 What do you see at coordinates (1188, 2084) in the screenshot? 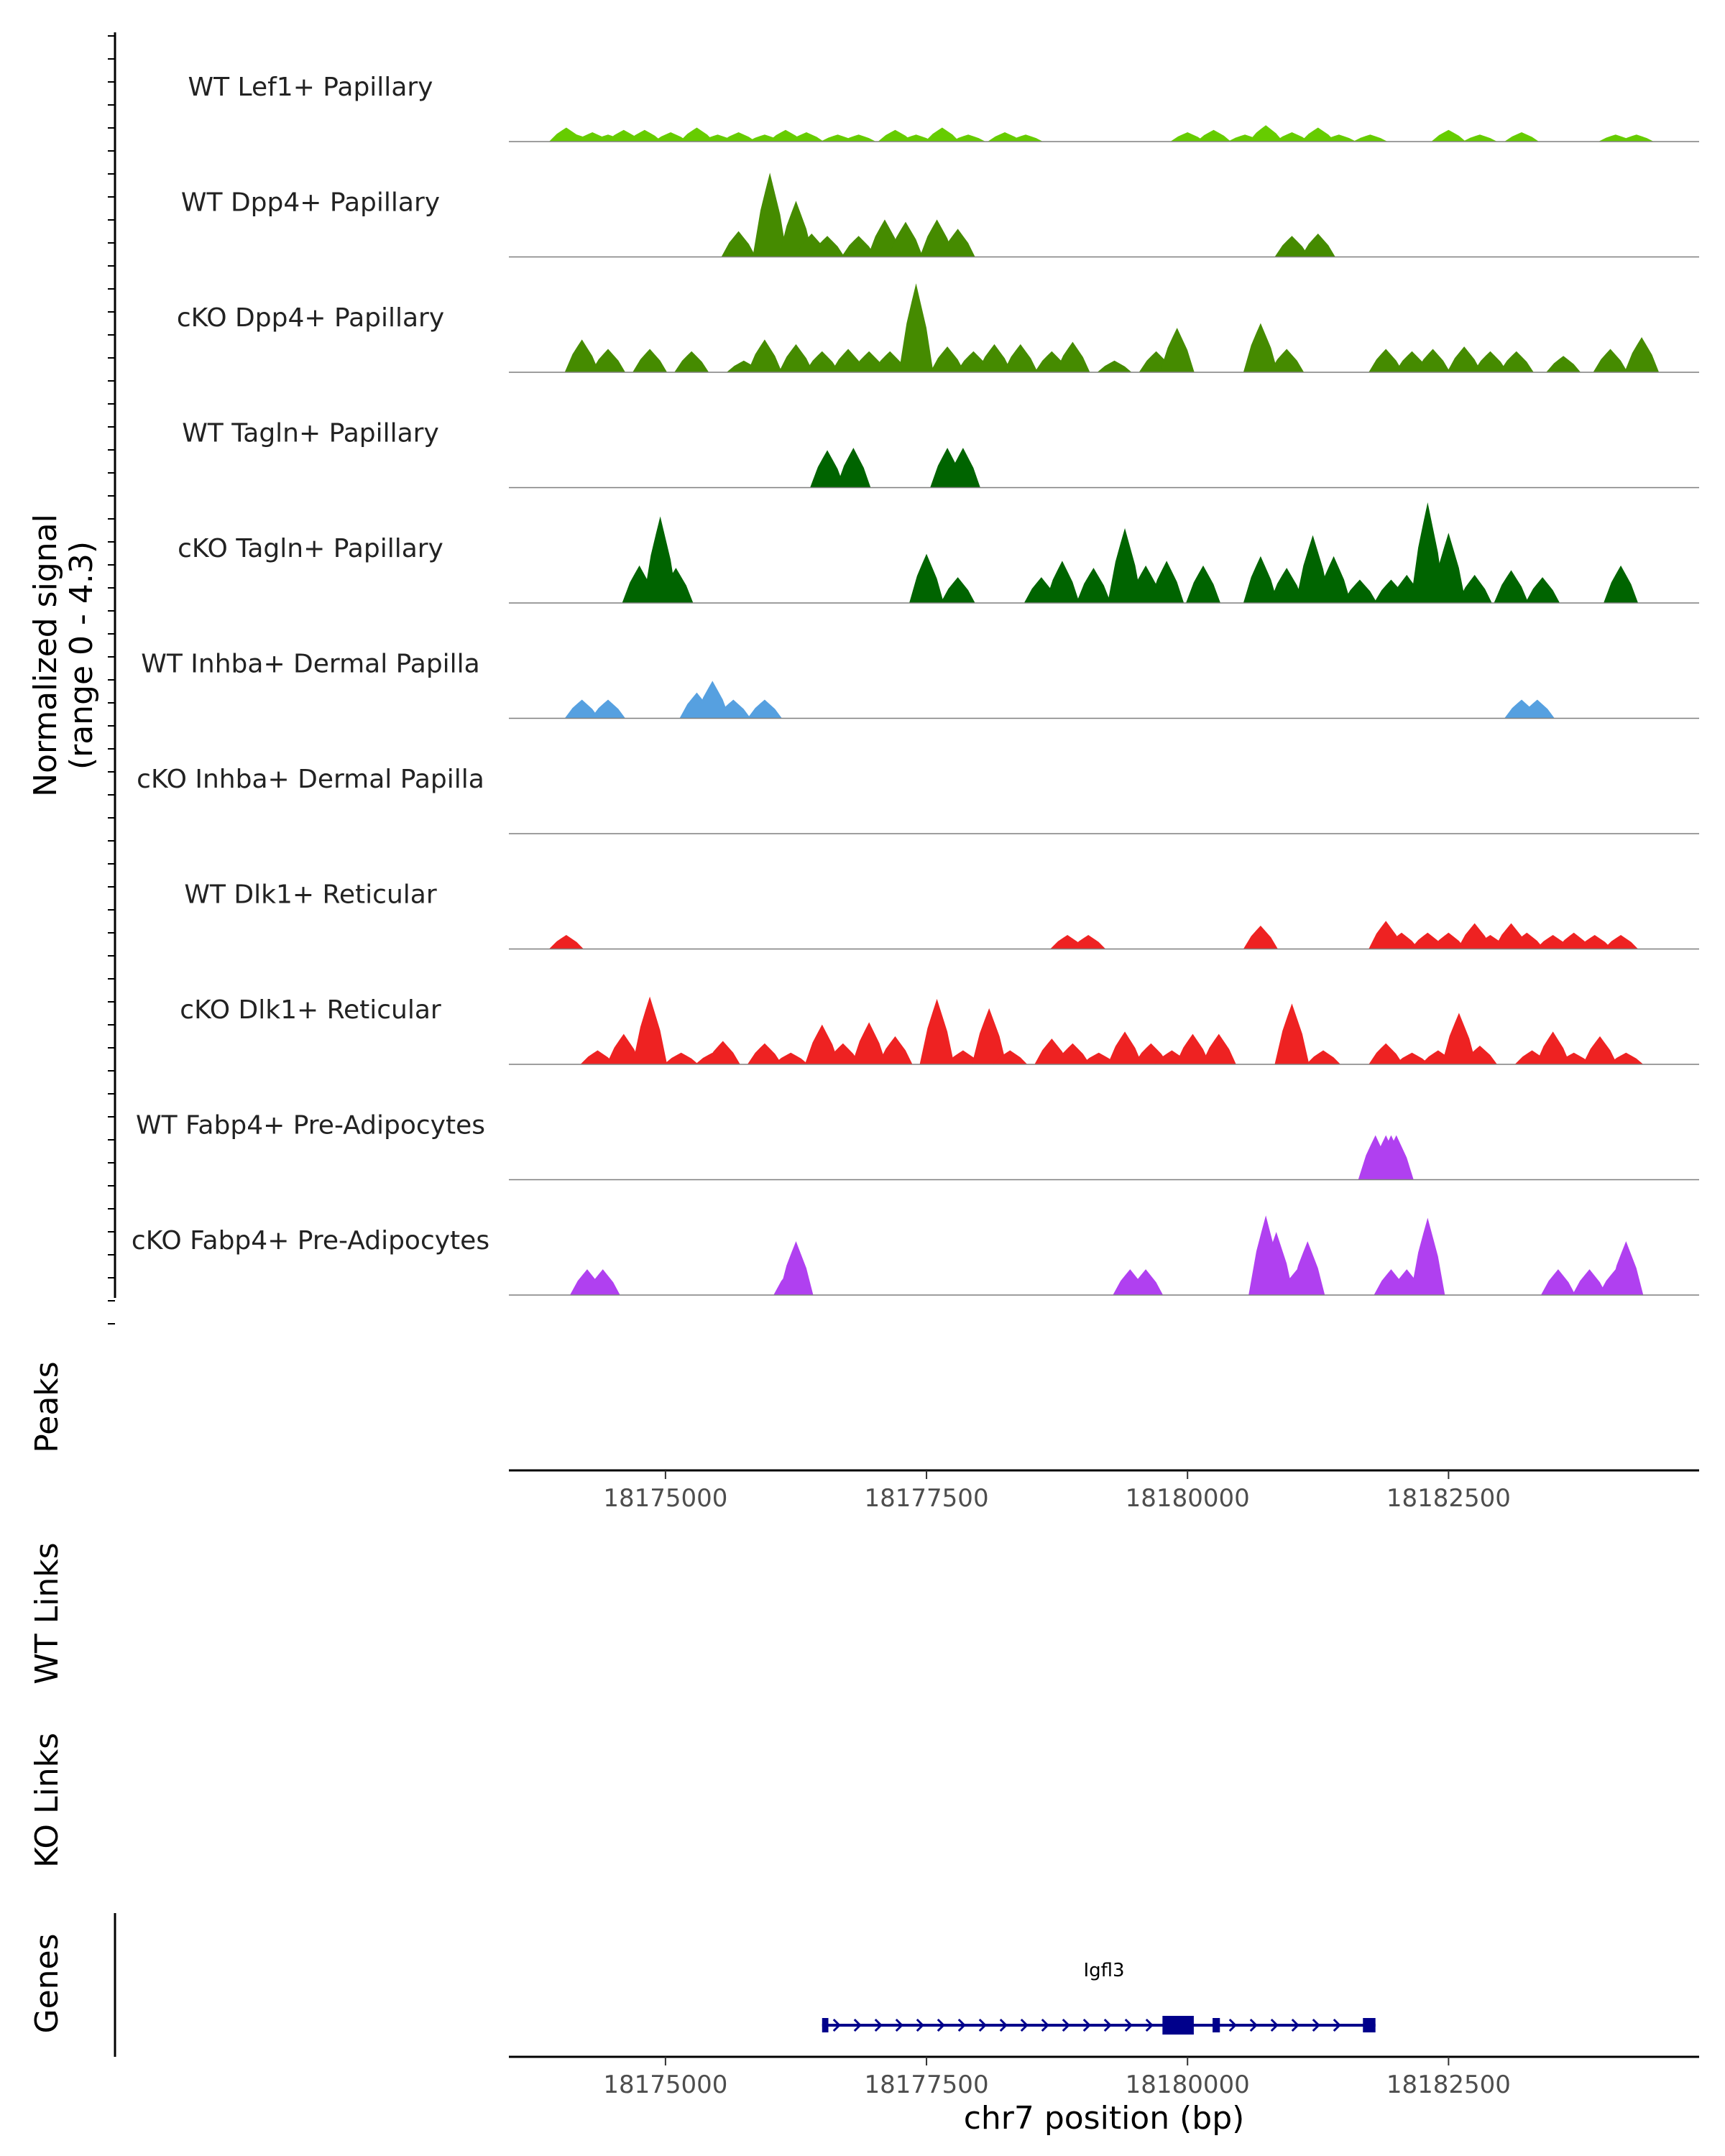
I see `x-axis-tick-label: 18180000` at bounding box center [1188, 2084].